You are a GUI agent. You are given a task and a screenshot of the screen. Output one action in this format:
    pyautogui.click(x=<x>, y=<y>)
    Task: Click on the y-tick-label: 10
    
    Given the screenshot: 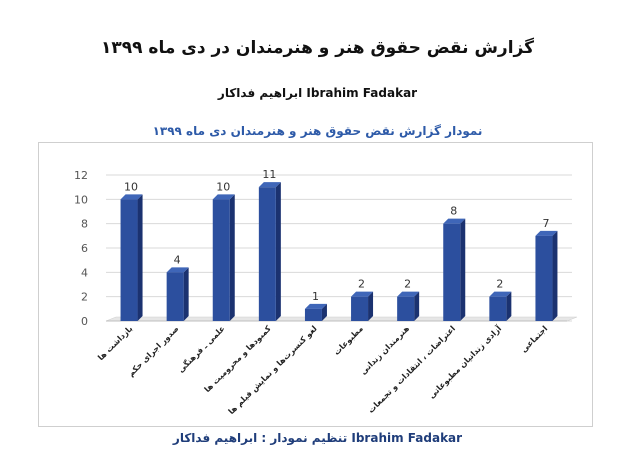 What is the action you would take?
    pyautogui.click(x=81, y=199)
    